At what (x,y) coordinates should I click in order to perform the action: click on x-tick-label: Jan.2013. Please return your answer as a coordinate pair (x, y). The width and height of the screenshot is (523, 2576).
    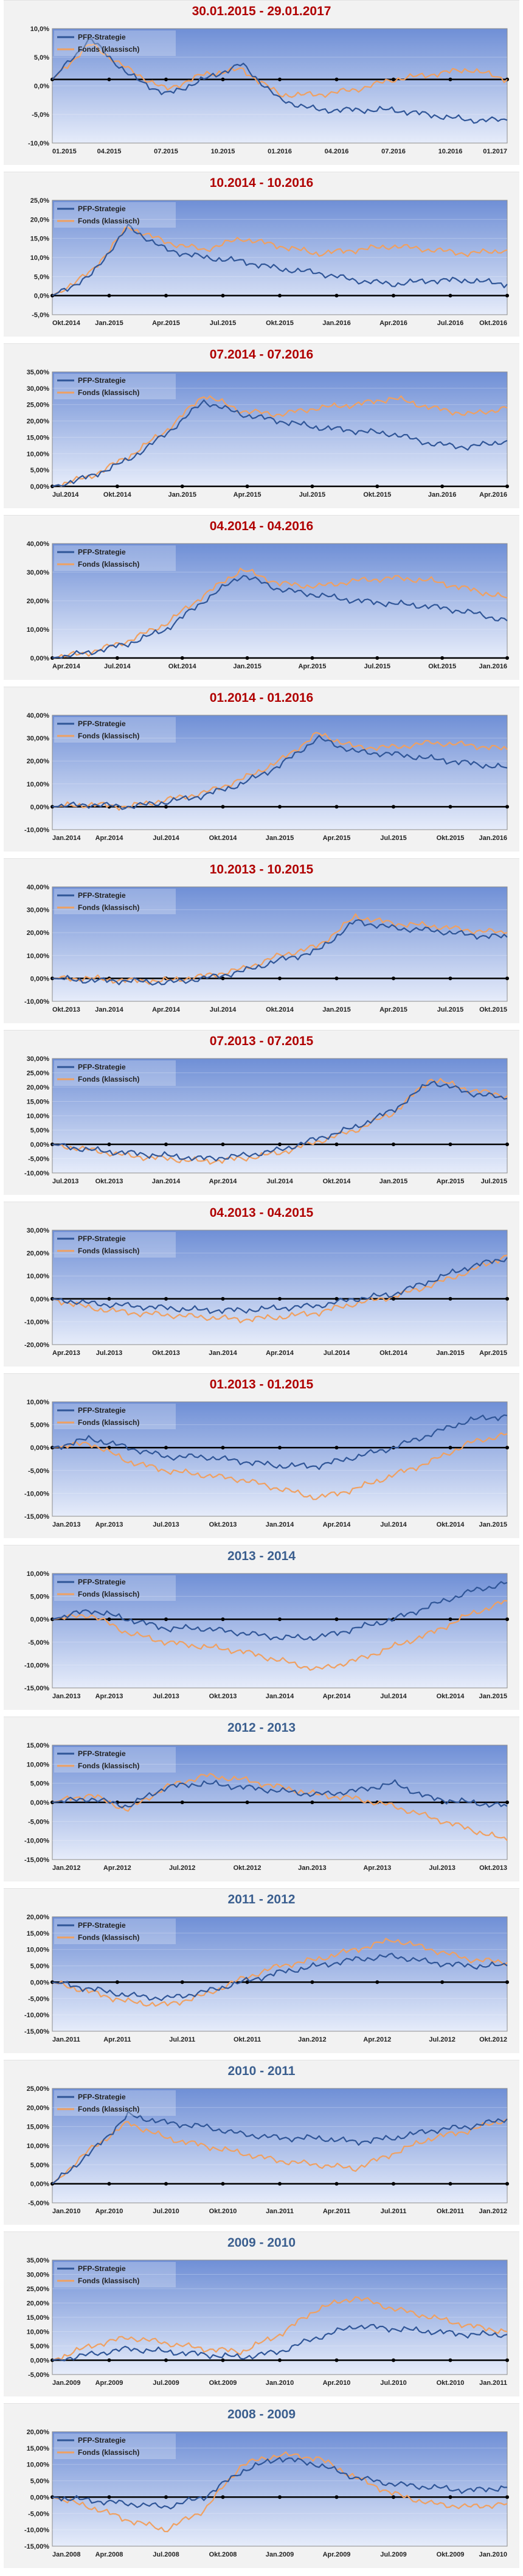
    Looking at the image, I should click on (66, 1696).